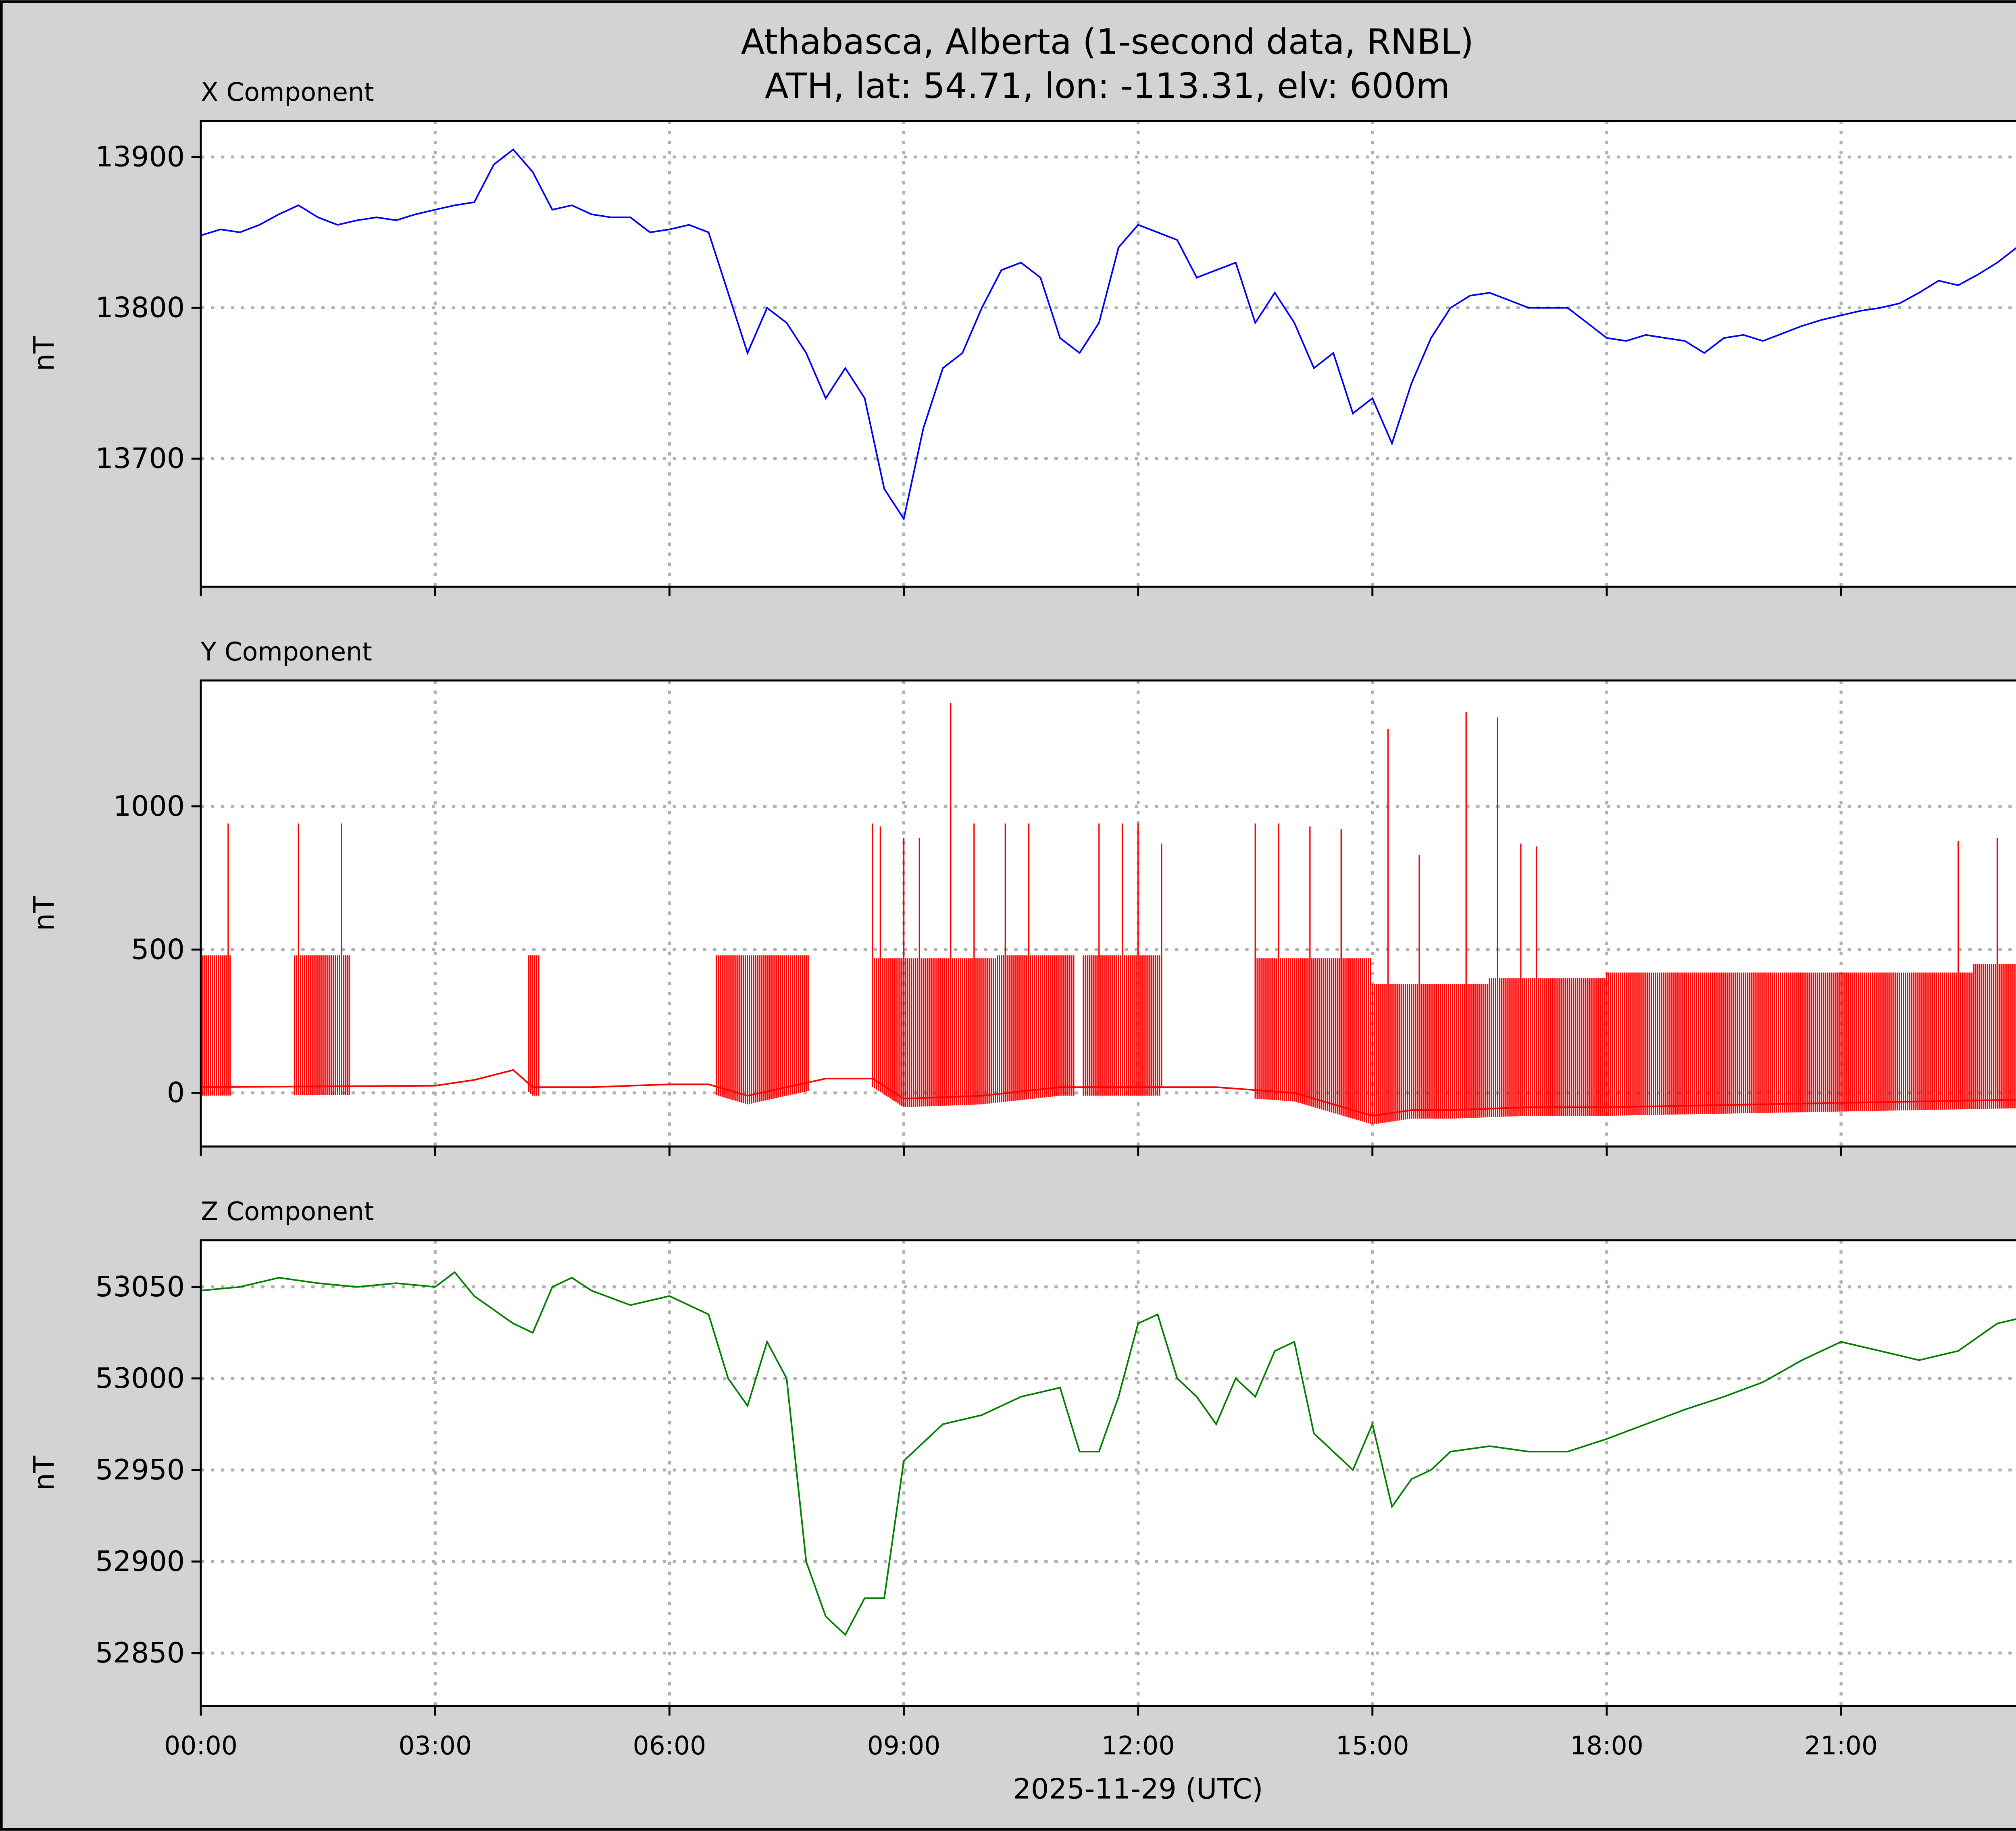 The height and width of the screenshot is (1831, 2016). I want to click on y-tick-label: 52850, so click(140, 1653).